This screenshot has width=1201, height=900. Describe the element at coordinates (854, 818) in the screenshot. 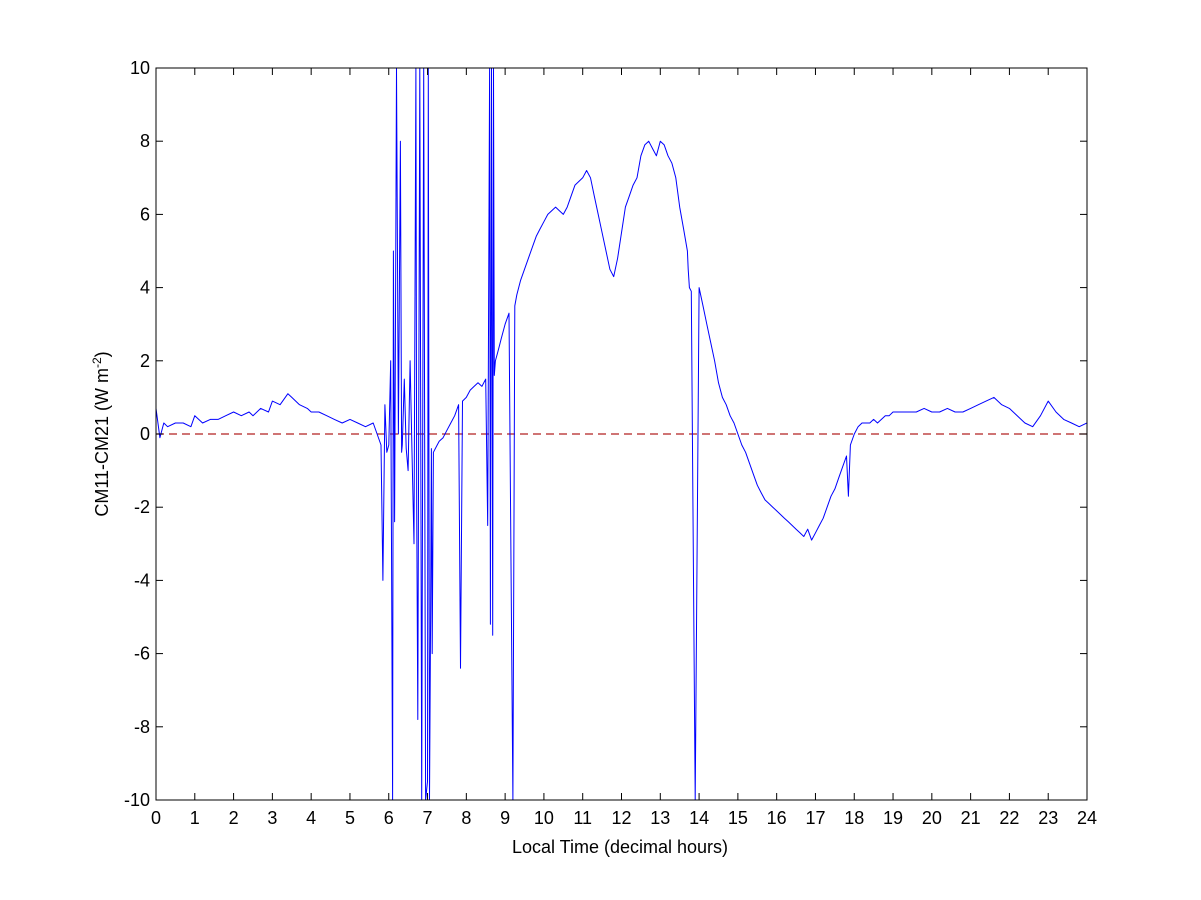

I see `x-tick-label: 18` at that location.